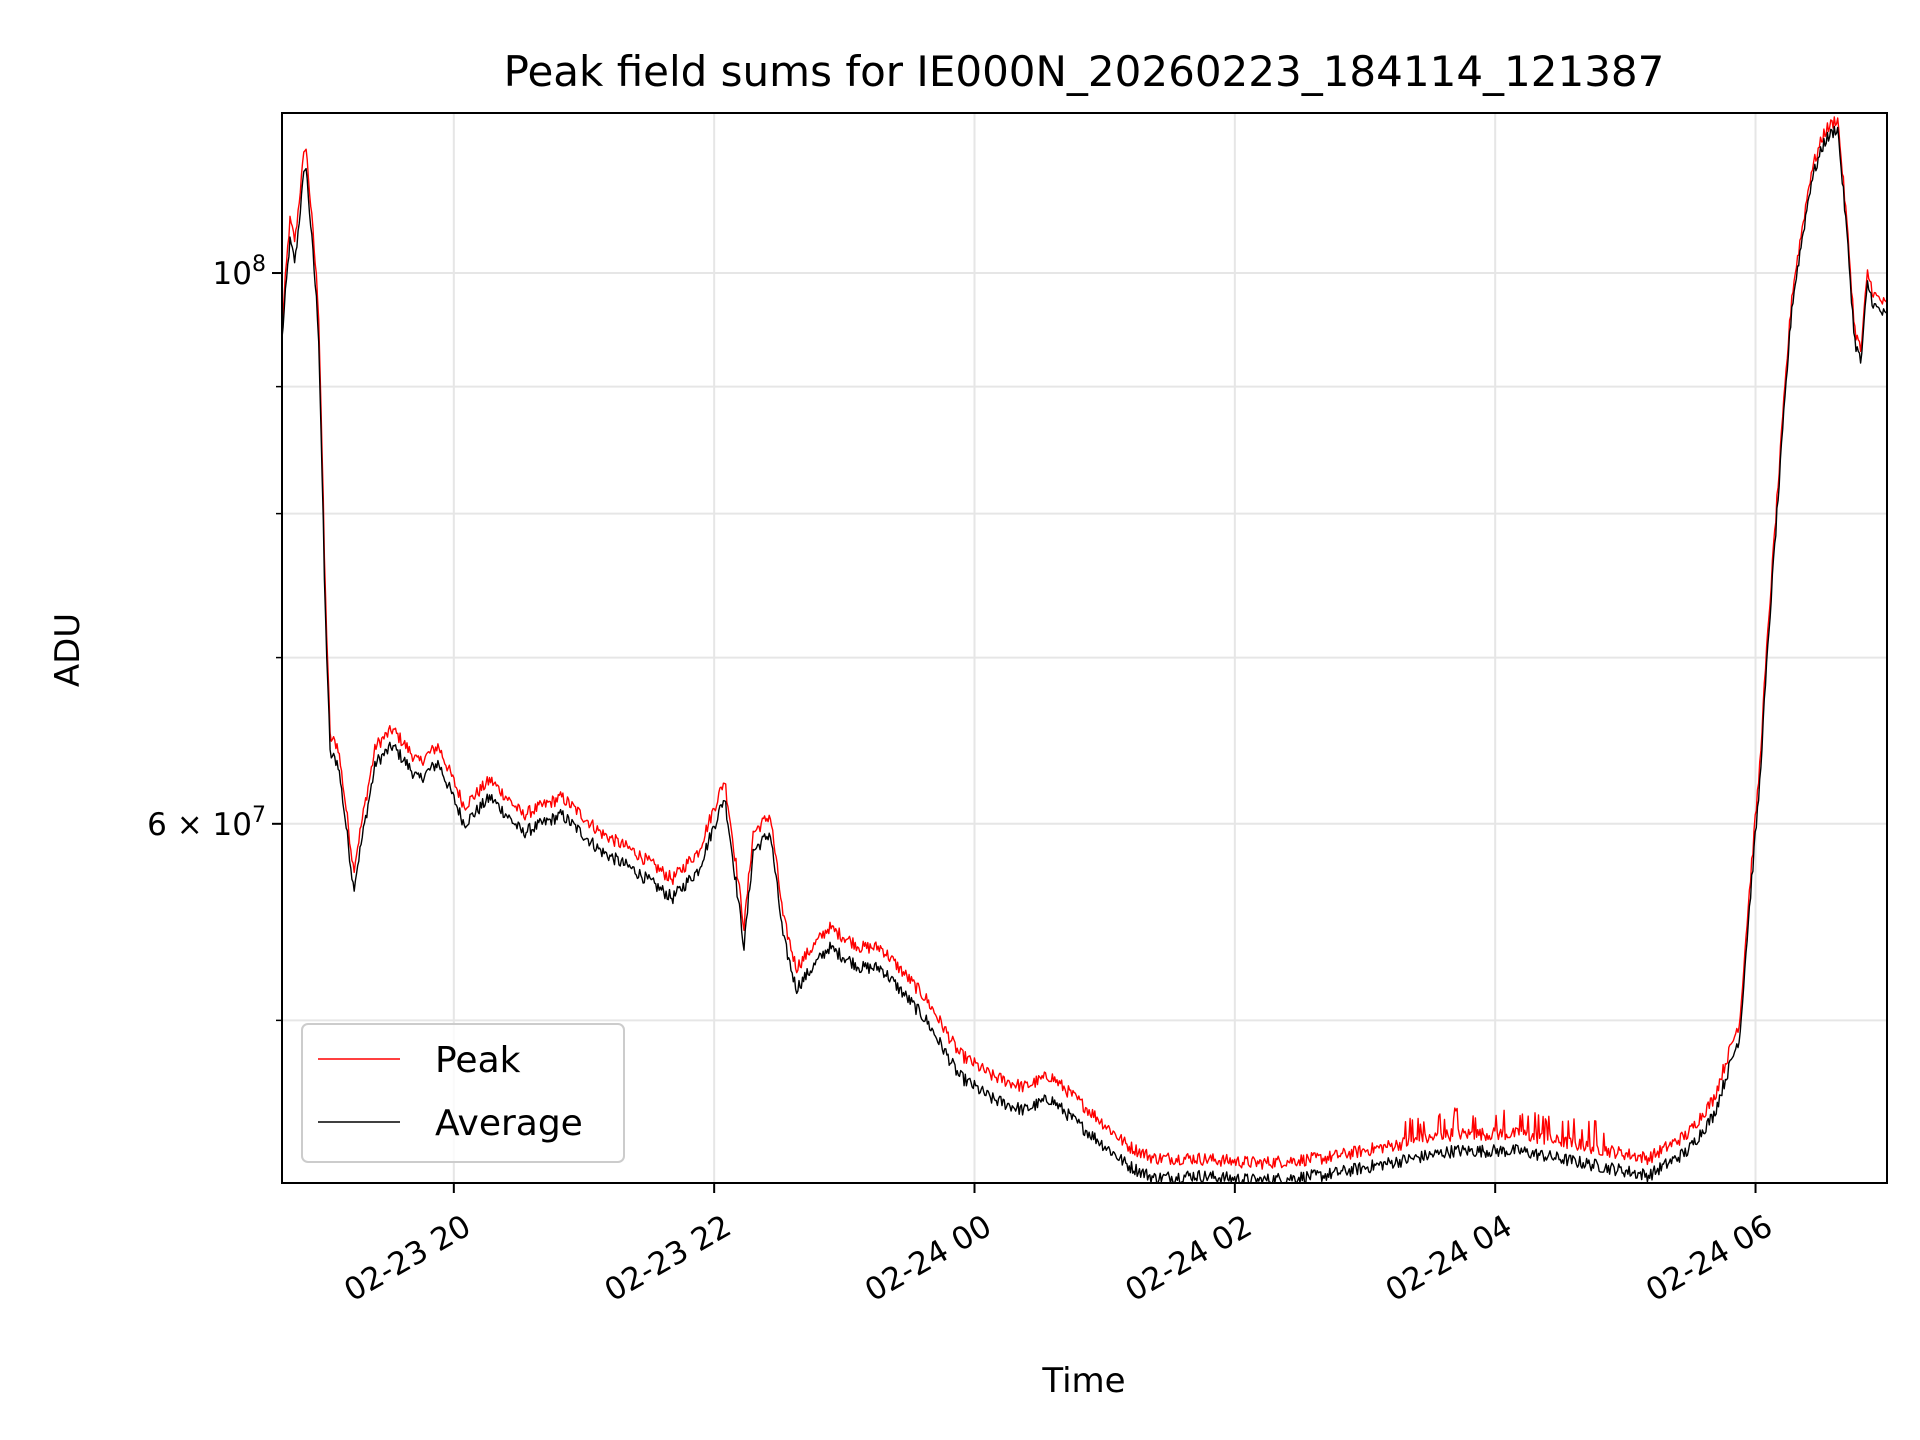 The width and height of the screenshot is (1920, 1440). I want to click on y-axis-label: ADU, so click(68, 650).